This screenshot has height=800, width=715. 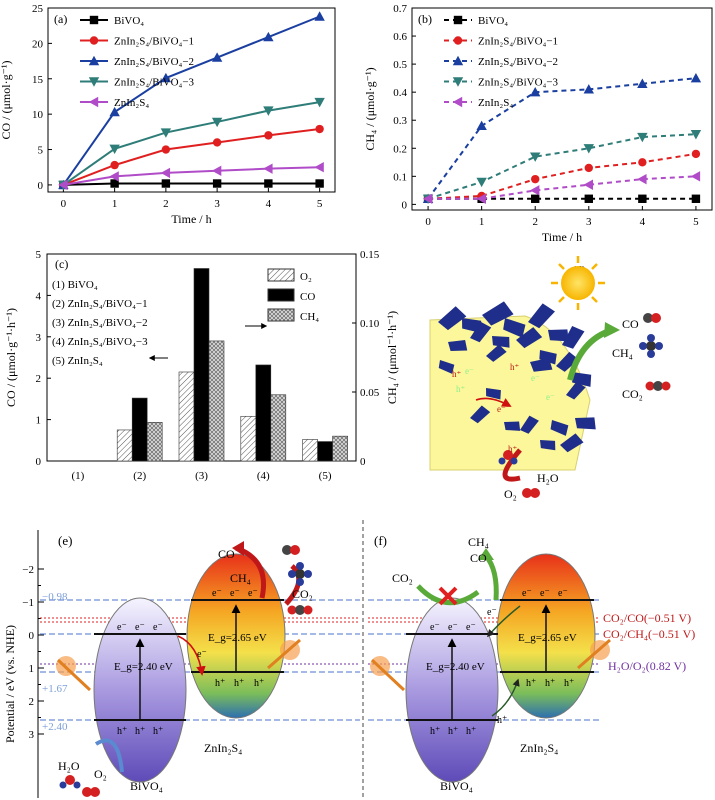 What do you see at coordinates (370, 255) in the screenshot?
I see `y-tick-label-right: 0.15` at bounding box center [370, 255].